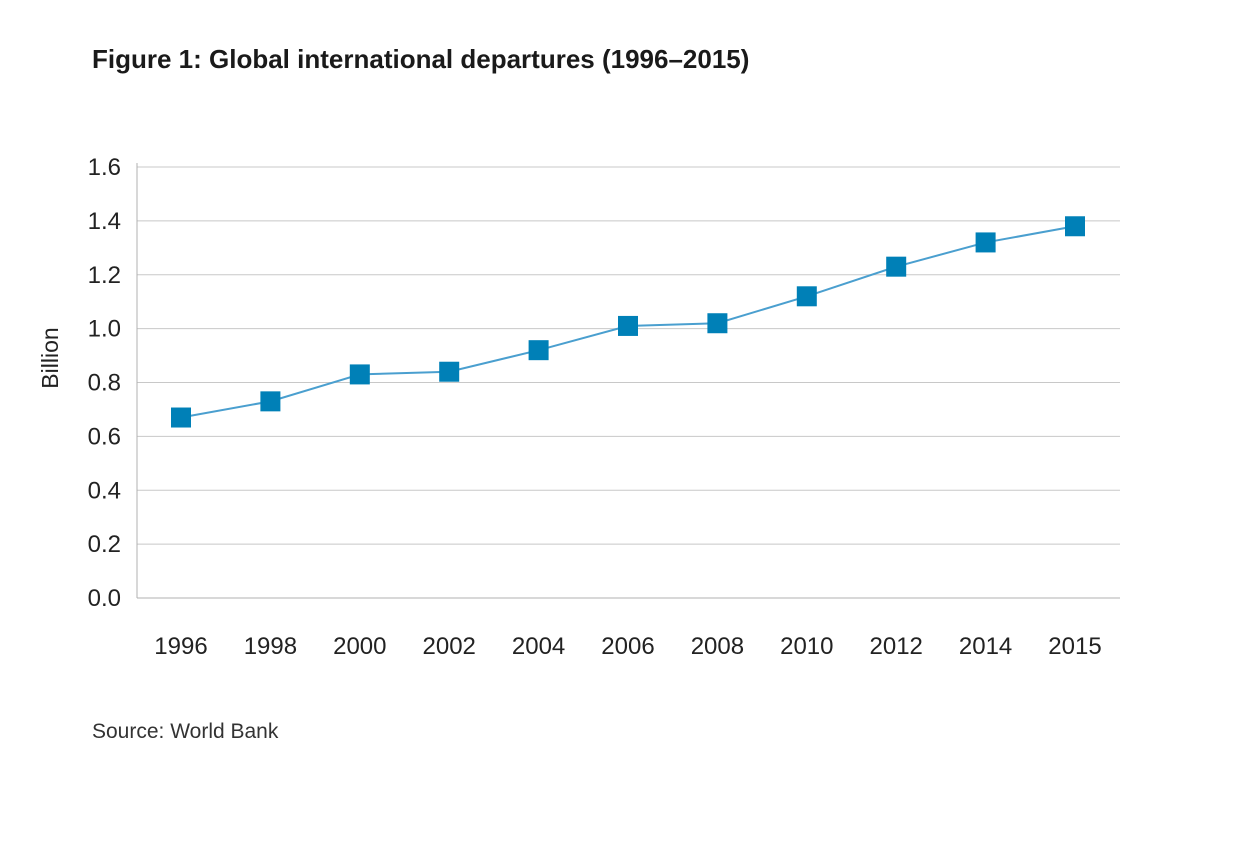  I want to click on y-tick-label: 0.8, so click(104, 383).